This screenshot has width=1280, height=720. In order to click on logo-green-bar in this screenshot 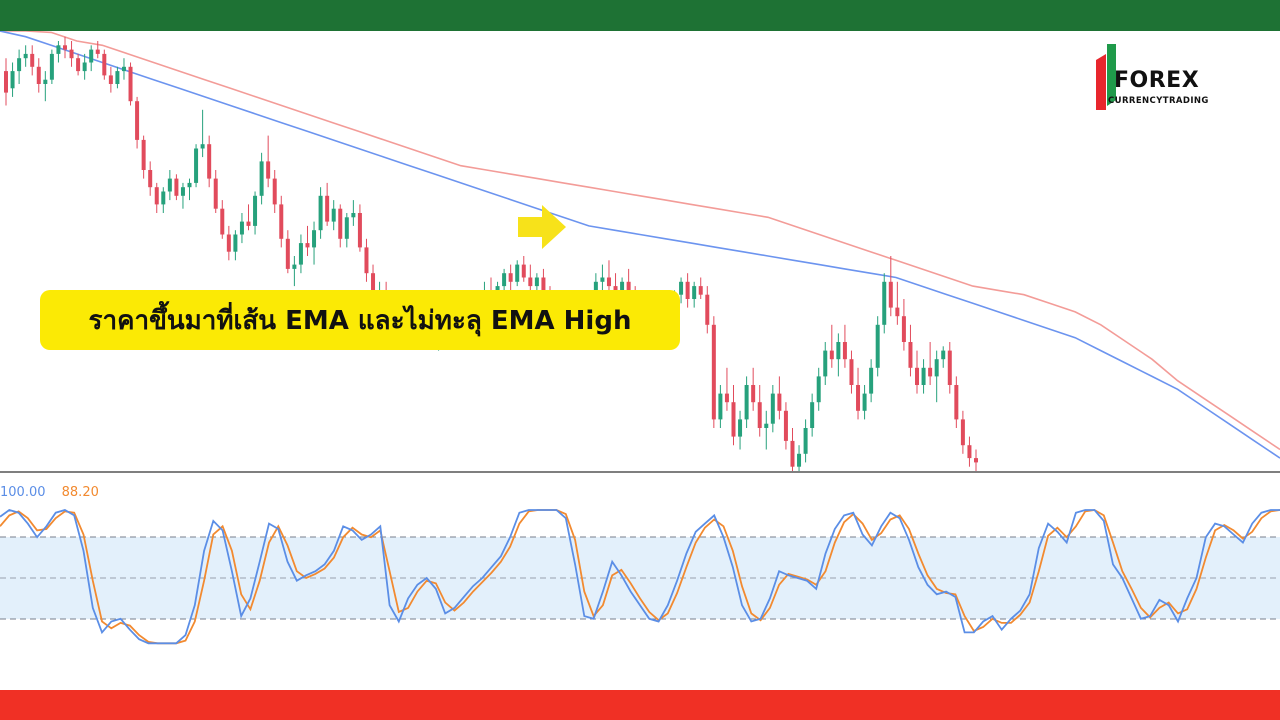, I will do `click(1111, 75)`.